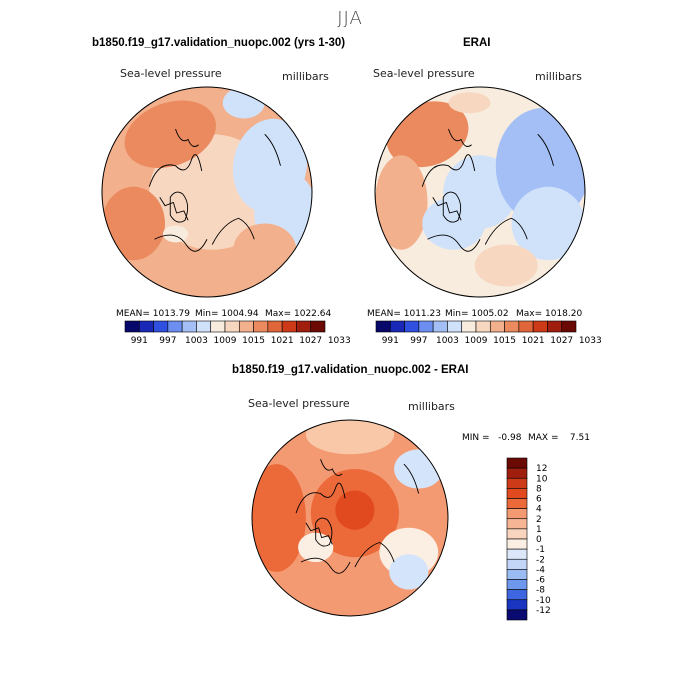  Describe the element at coordinates (253, 341) in the screenshot. I see `model-colorbar-tick-label-4: 1015` at that location.